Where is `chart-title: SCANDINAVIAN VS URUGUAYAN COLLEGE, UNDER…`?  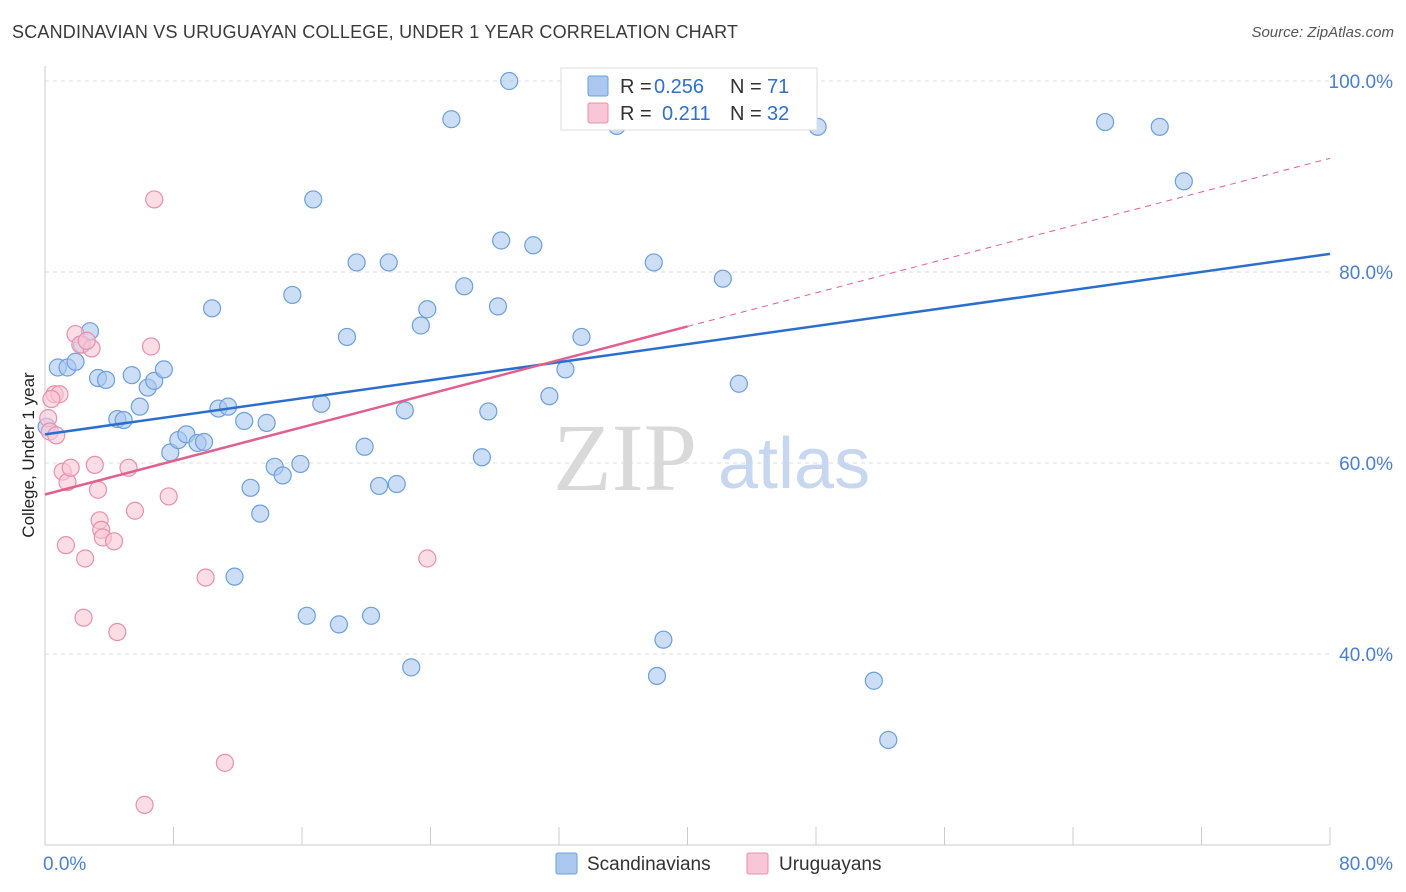 chart-title: SCANDINAVIAN VS URUGUAYAN COLLEGE, UNDER… is located at coordinates (375, 32).